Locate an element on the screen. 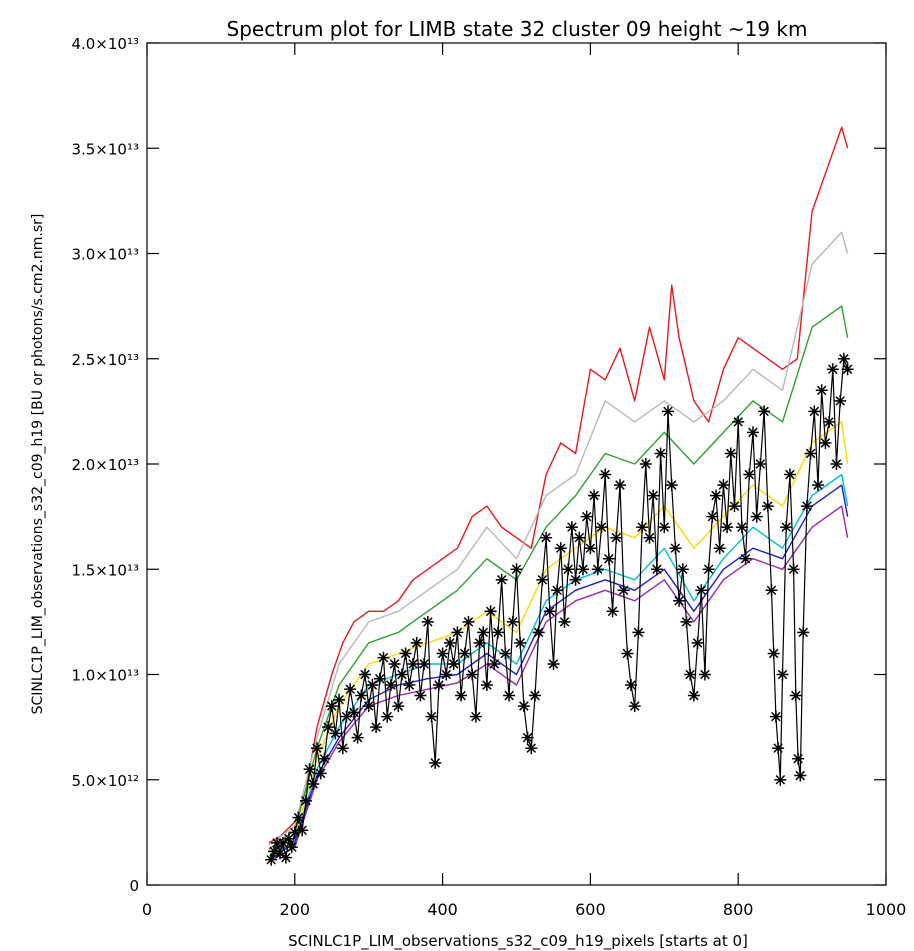  y-tick-label: 2.5×10¹³ is located at coordinates (105, 360).